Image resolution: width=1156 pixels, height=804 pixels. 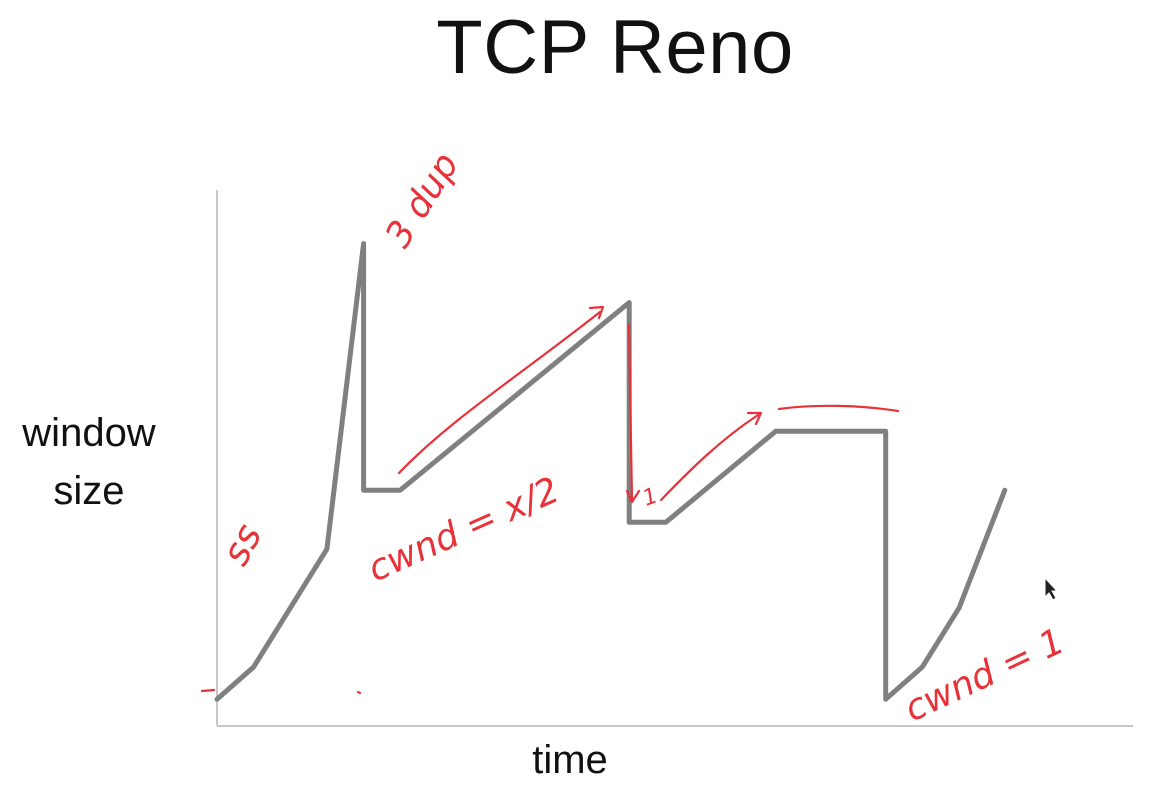 I want to click on x-axis-label: time, so click(x=570, y=760).